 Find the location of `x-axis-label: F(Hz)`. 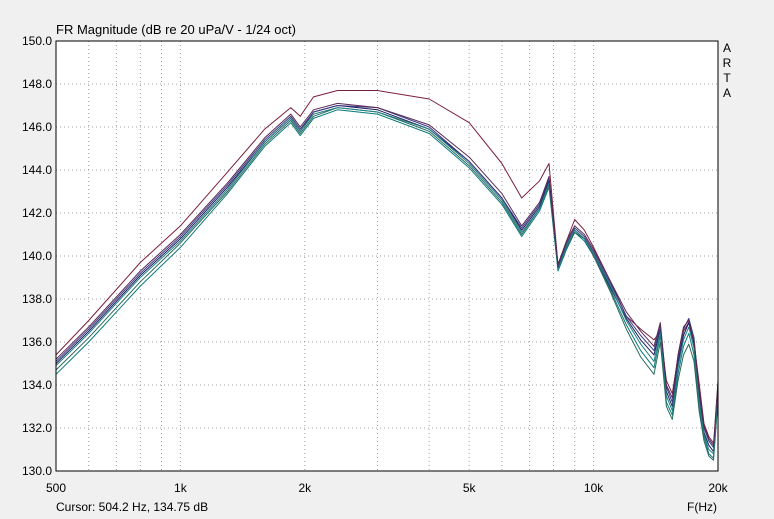

x-axis-label: F(Hz) is located at coordinates (702, 507).